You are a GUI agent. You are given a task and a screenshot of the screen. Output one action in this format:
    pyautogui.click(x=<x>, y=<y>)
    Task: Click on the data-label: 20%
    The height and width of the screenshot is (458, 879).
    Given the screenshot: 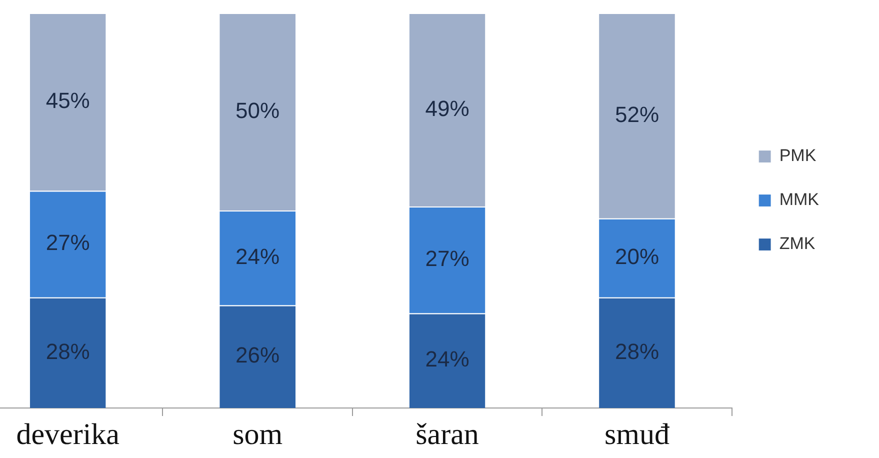 What is the action you would take?
    pyautogui.click(x=637, y=256)
    